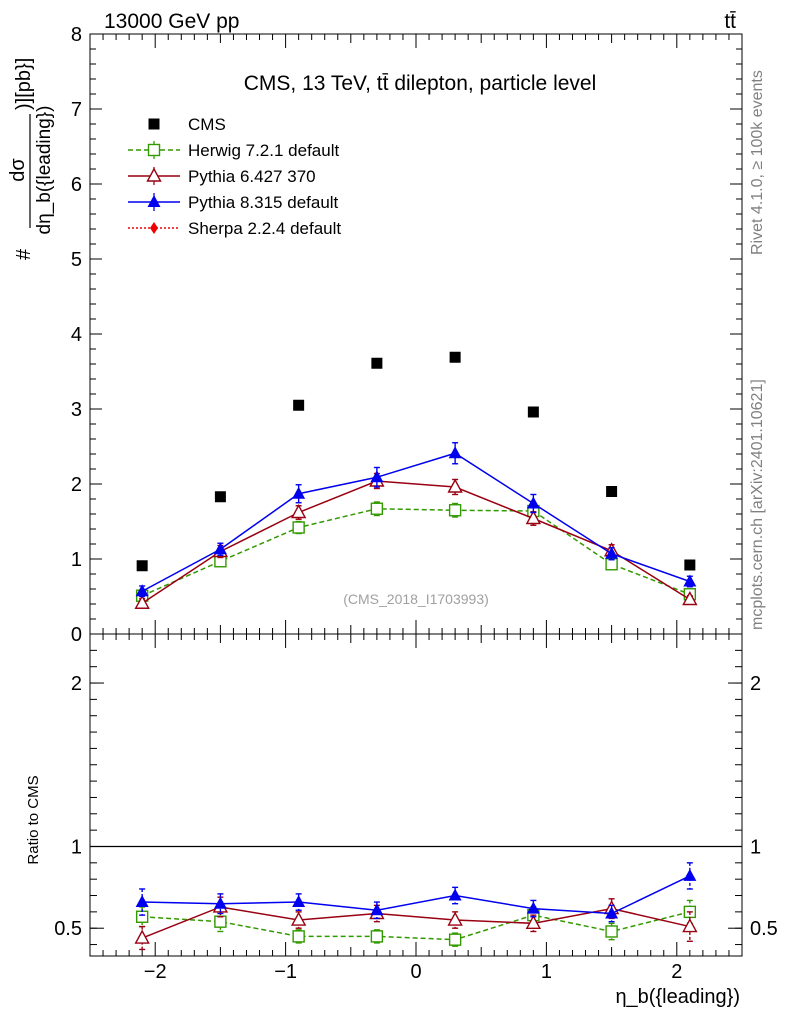  Describe the element at coordinates (76, 110) in the screenshot. I see `main-ytick-label: 7` at that location.